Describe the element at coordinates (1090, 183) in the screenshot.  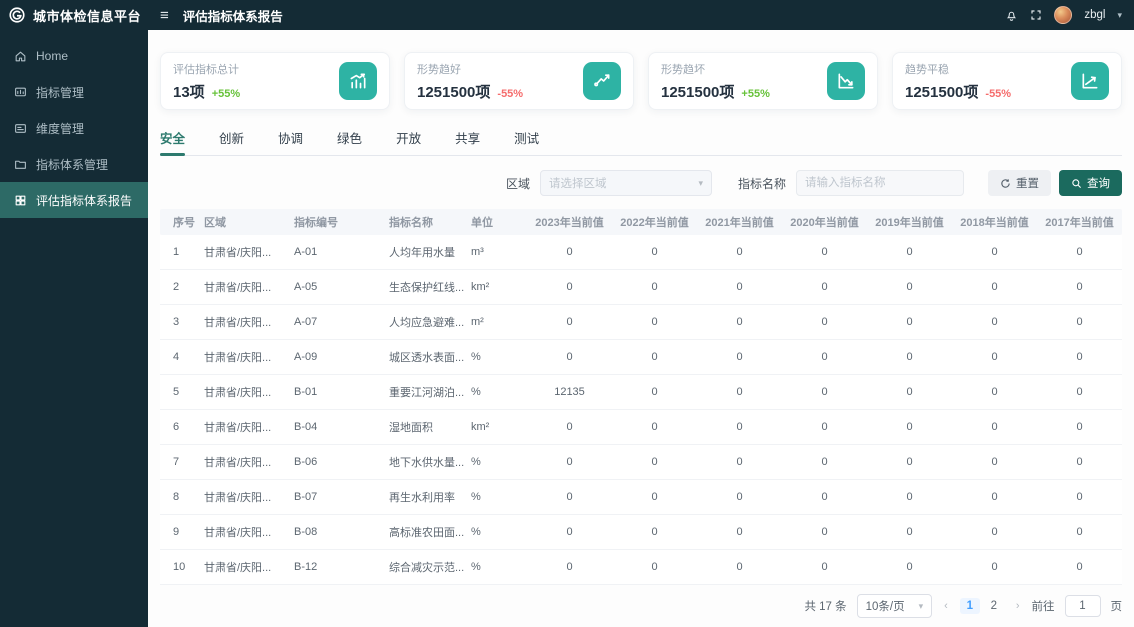
I see `search-button: 查询` at that location.